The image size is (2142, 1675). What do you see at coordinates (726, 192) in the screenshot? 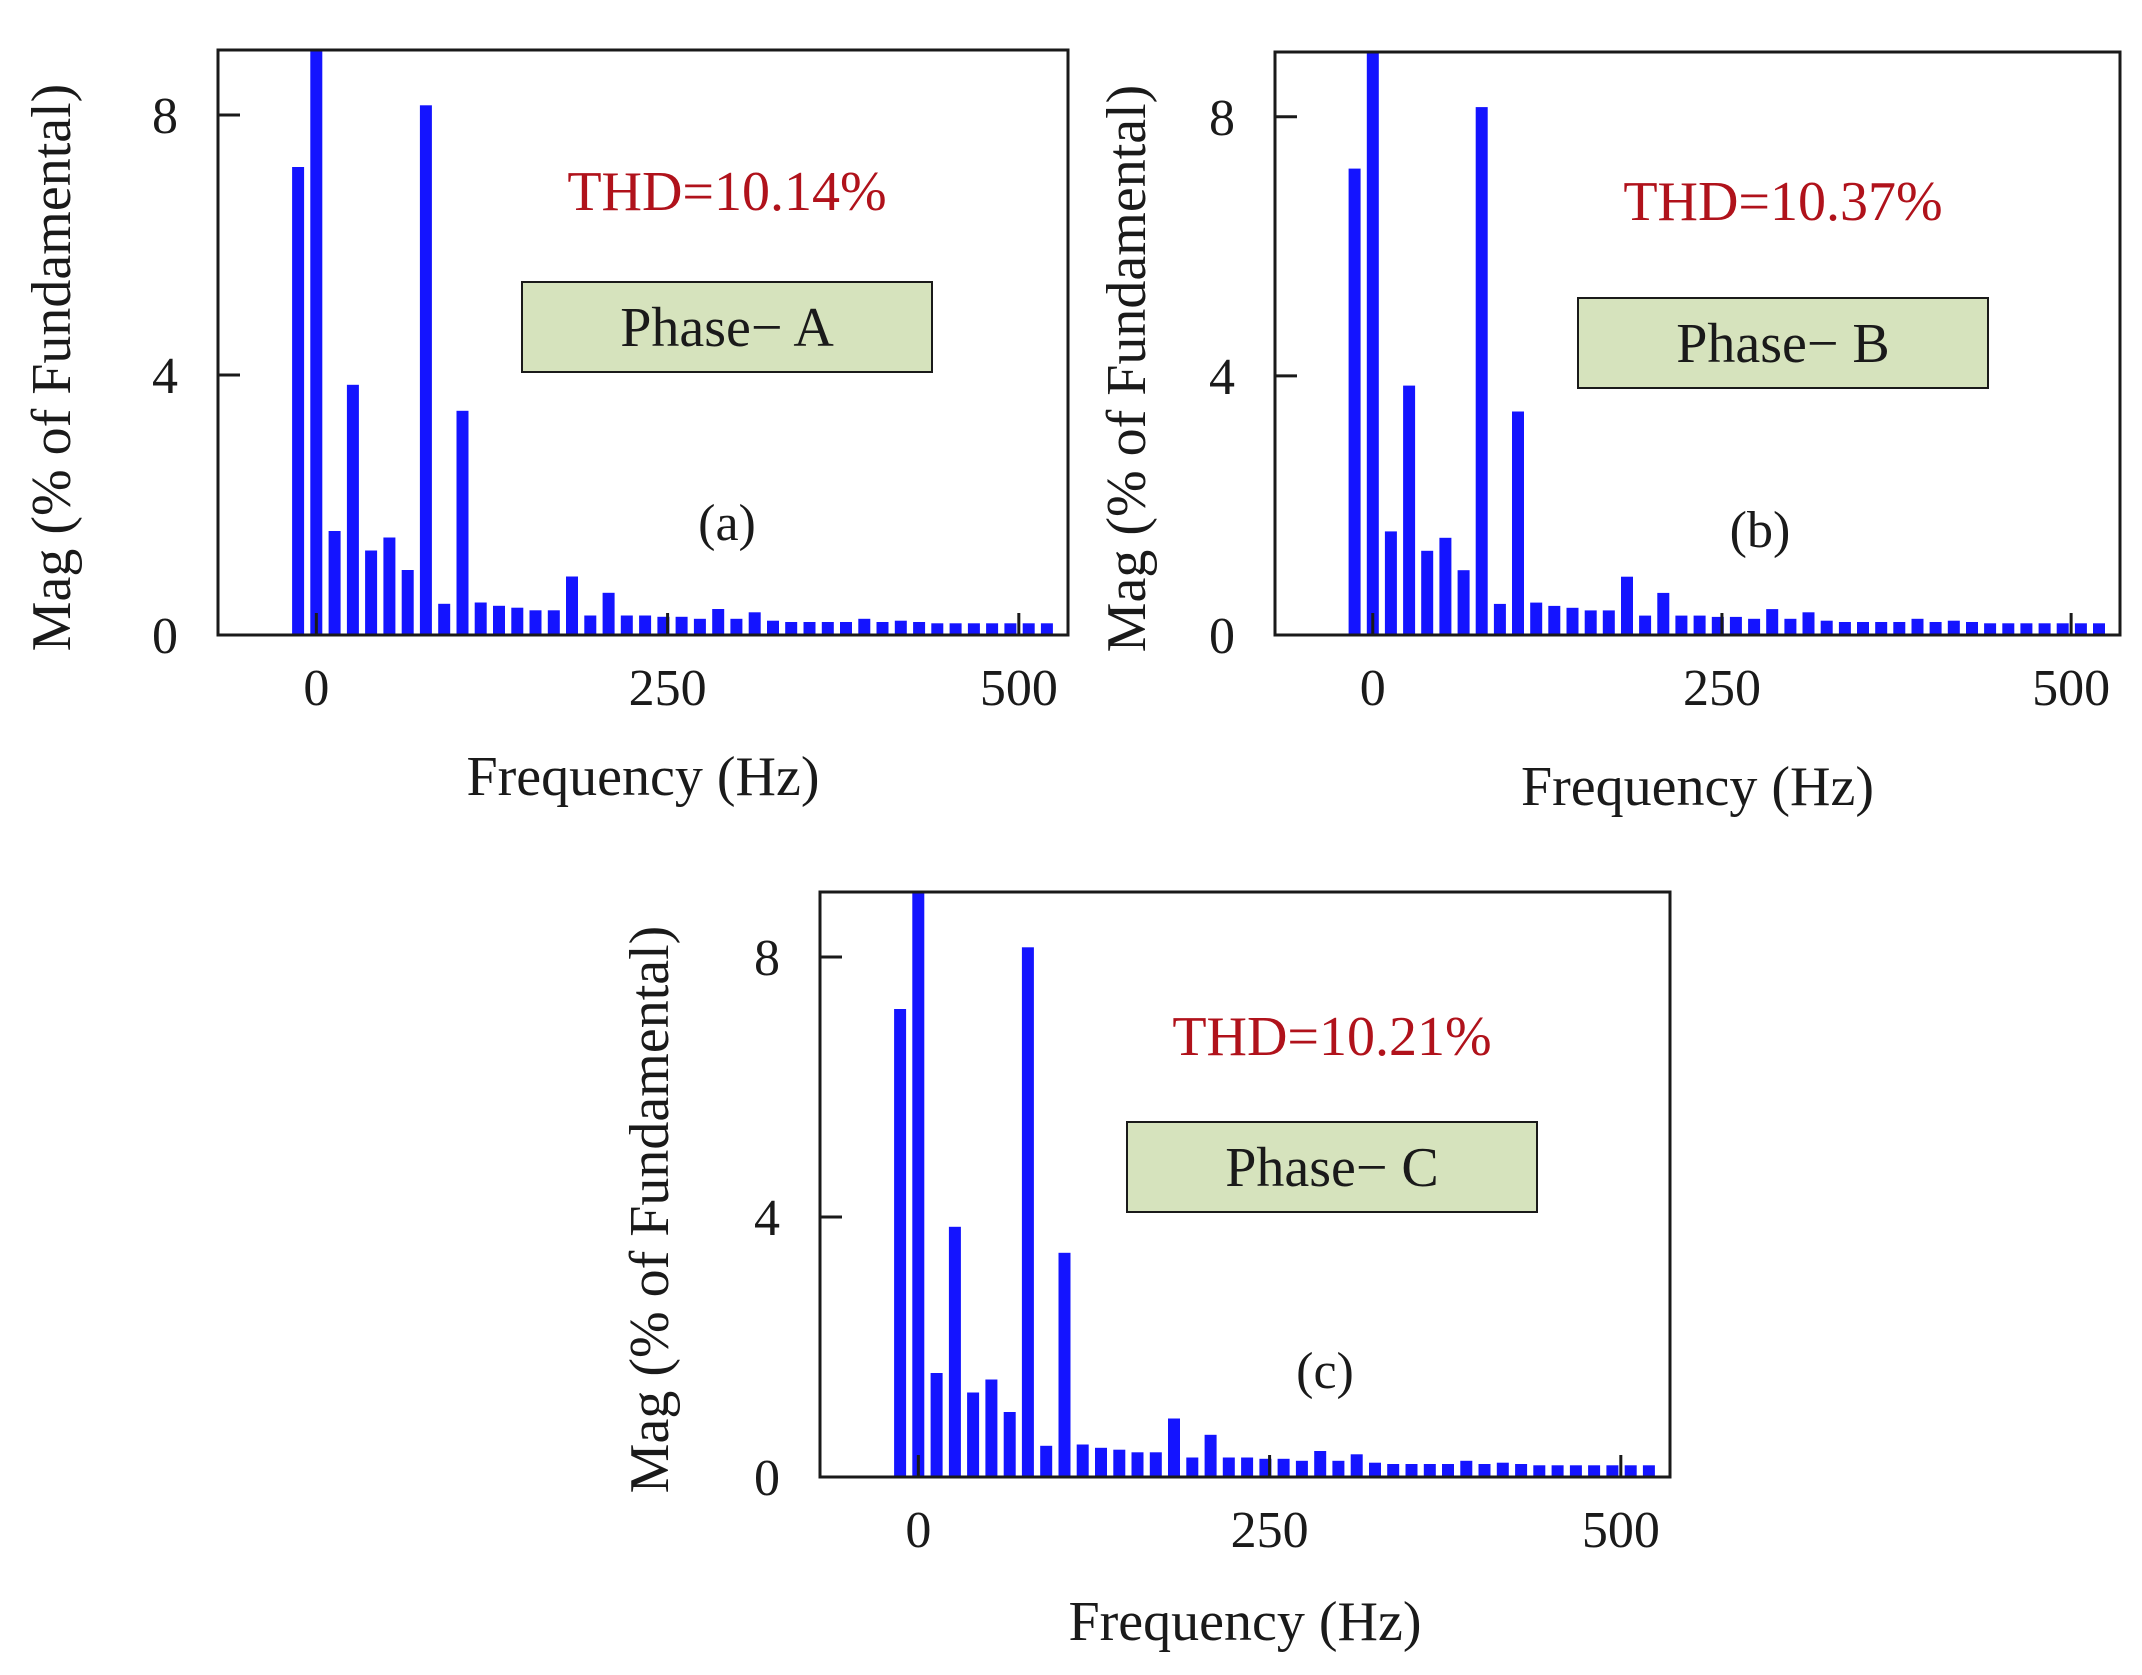
I see `thd-annotation: THD=10.14%` at bounding box center [726, 192].